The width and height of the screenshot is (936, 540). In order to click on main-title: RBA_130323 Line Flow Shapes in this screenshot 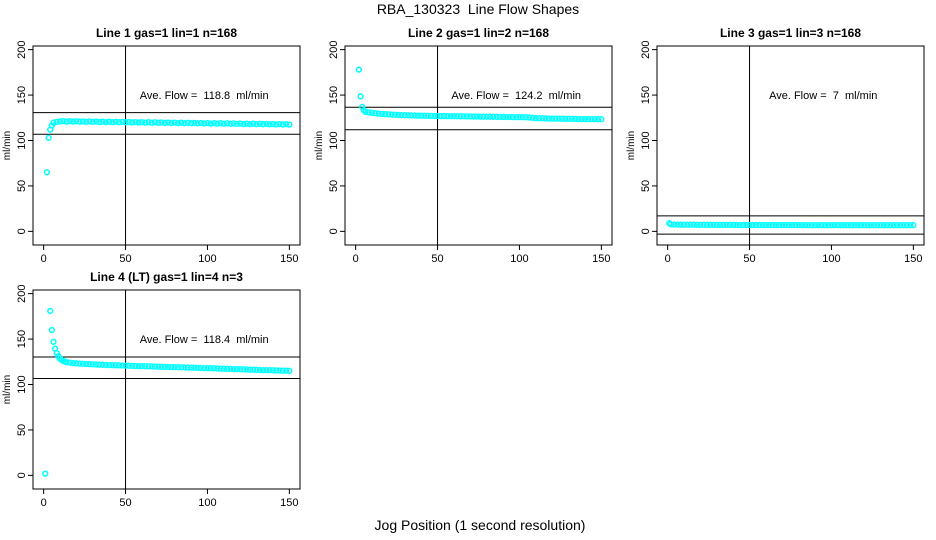, I will do `click(478, 9)`.